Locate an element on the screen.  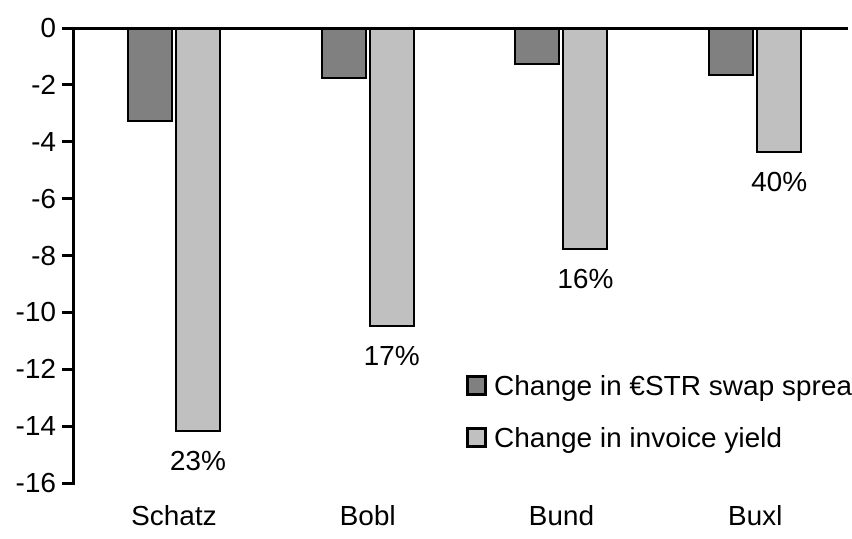
x-axis-label-bobl: Bobl is located at coordinates (367, 515).